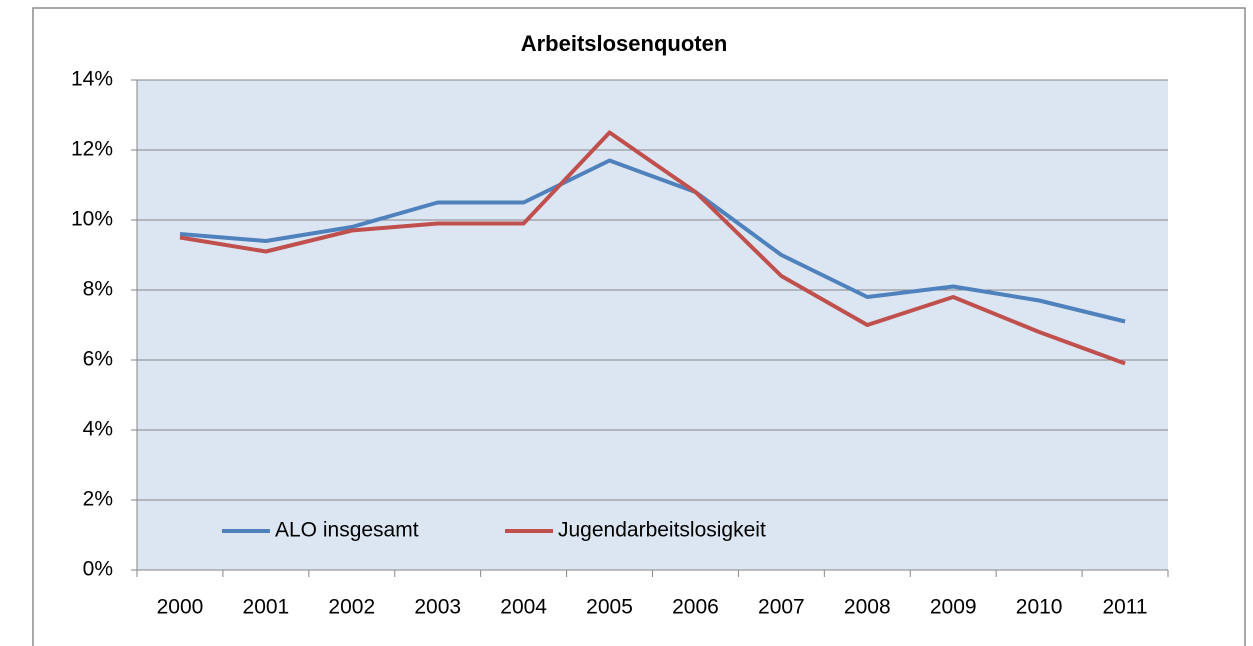 The width and height of the screenshot is (1253, 646). Describe the element at coordinates (867, 607) in the screenshot. I see `x-tick-label: 2008` at that location.